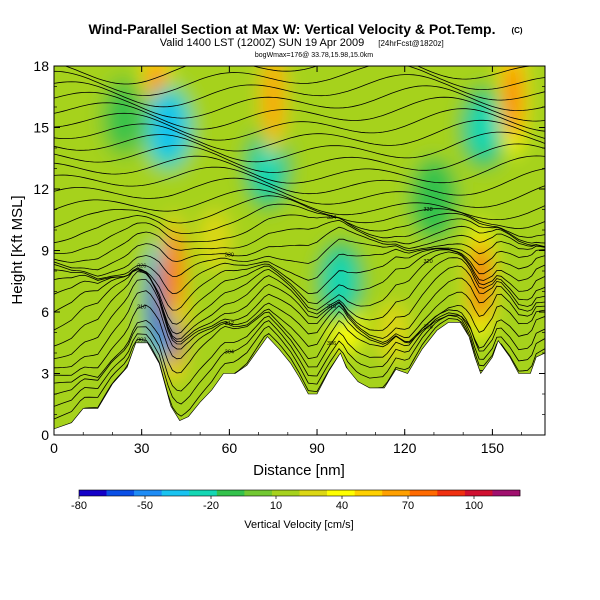 The height and width of the screenshot is (600, 600). I want to click on y-tick-label: 3, so click(45, 374).